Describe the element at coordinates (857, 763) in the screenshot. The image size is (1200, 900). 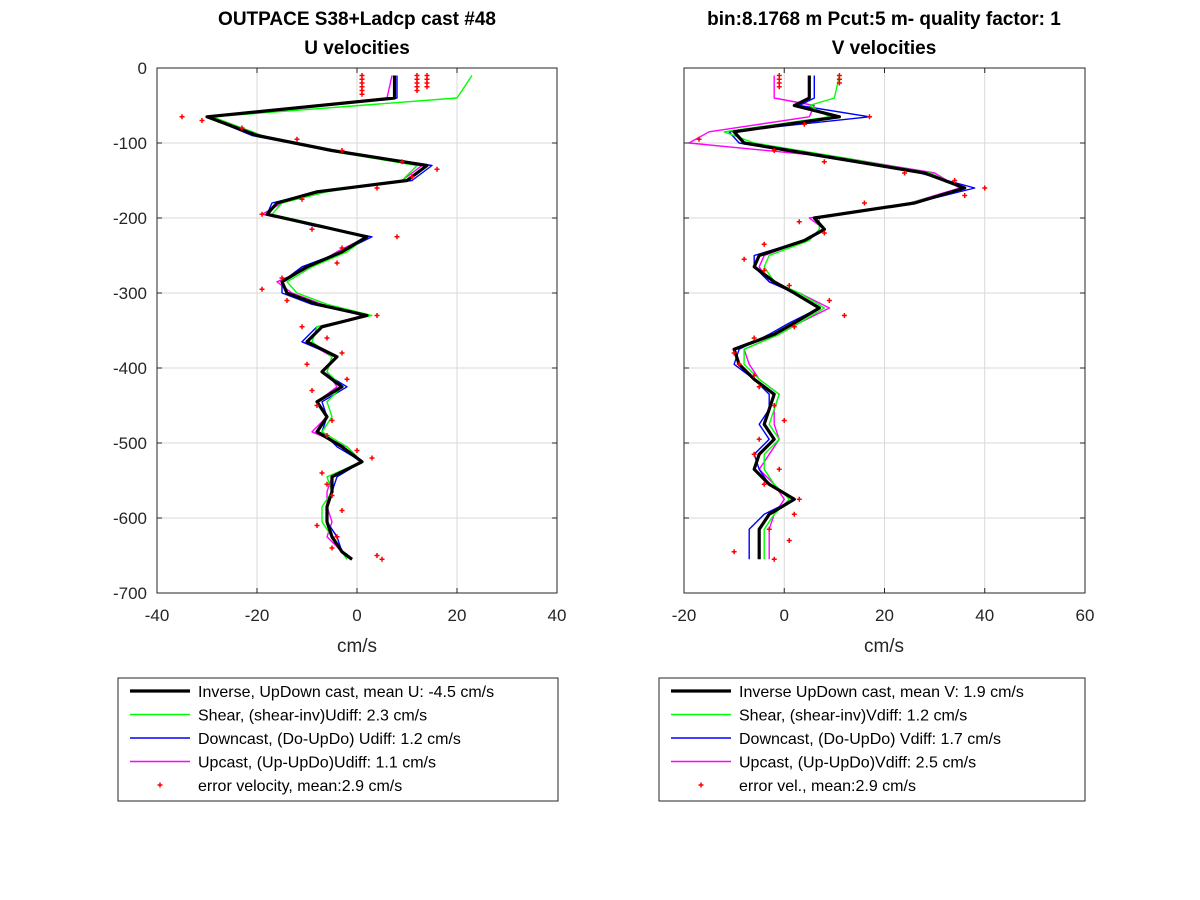
I see `v-legend-label-upcast: Upcast, (Up-UpDo)Vdiff: 2.5 cm/s` at that location.